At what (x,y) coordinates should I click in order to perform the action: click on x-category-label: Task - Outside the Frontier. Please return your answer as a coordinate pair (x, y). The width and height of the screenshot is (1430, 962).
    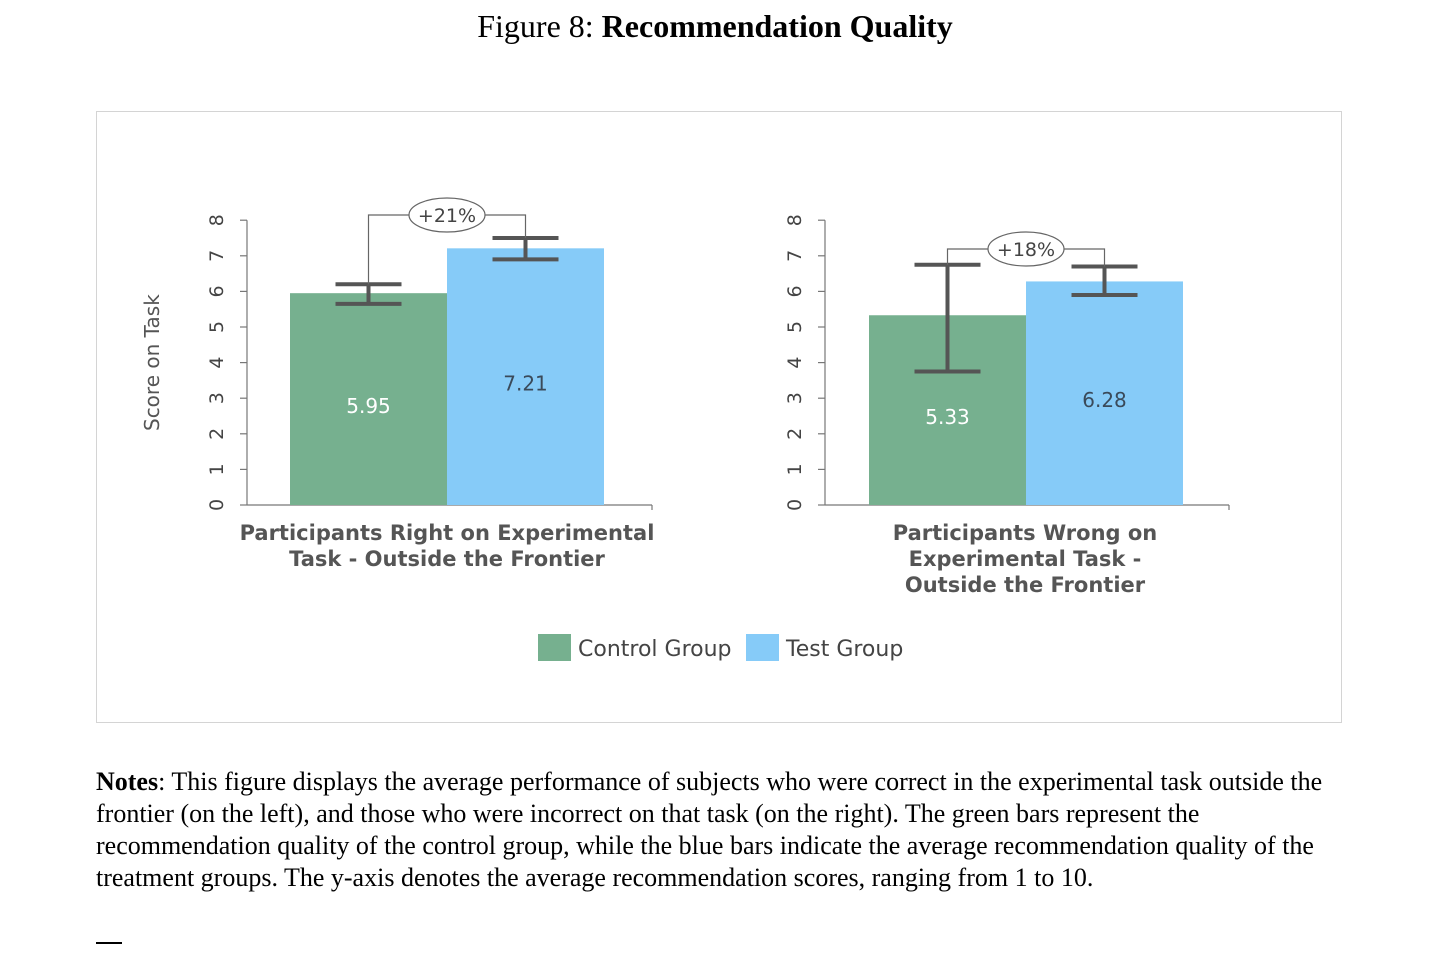
    Looking at the image, I should click on (447, 559).